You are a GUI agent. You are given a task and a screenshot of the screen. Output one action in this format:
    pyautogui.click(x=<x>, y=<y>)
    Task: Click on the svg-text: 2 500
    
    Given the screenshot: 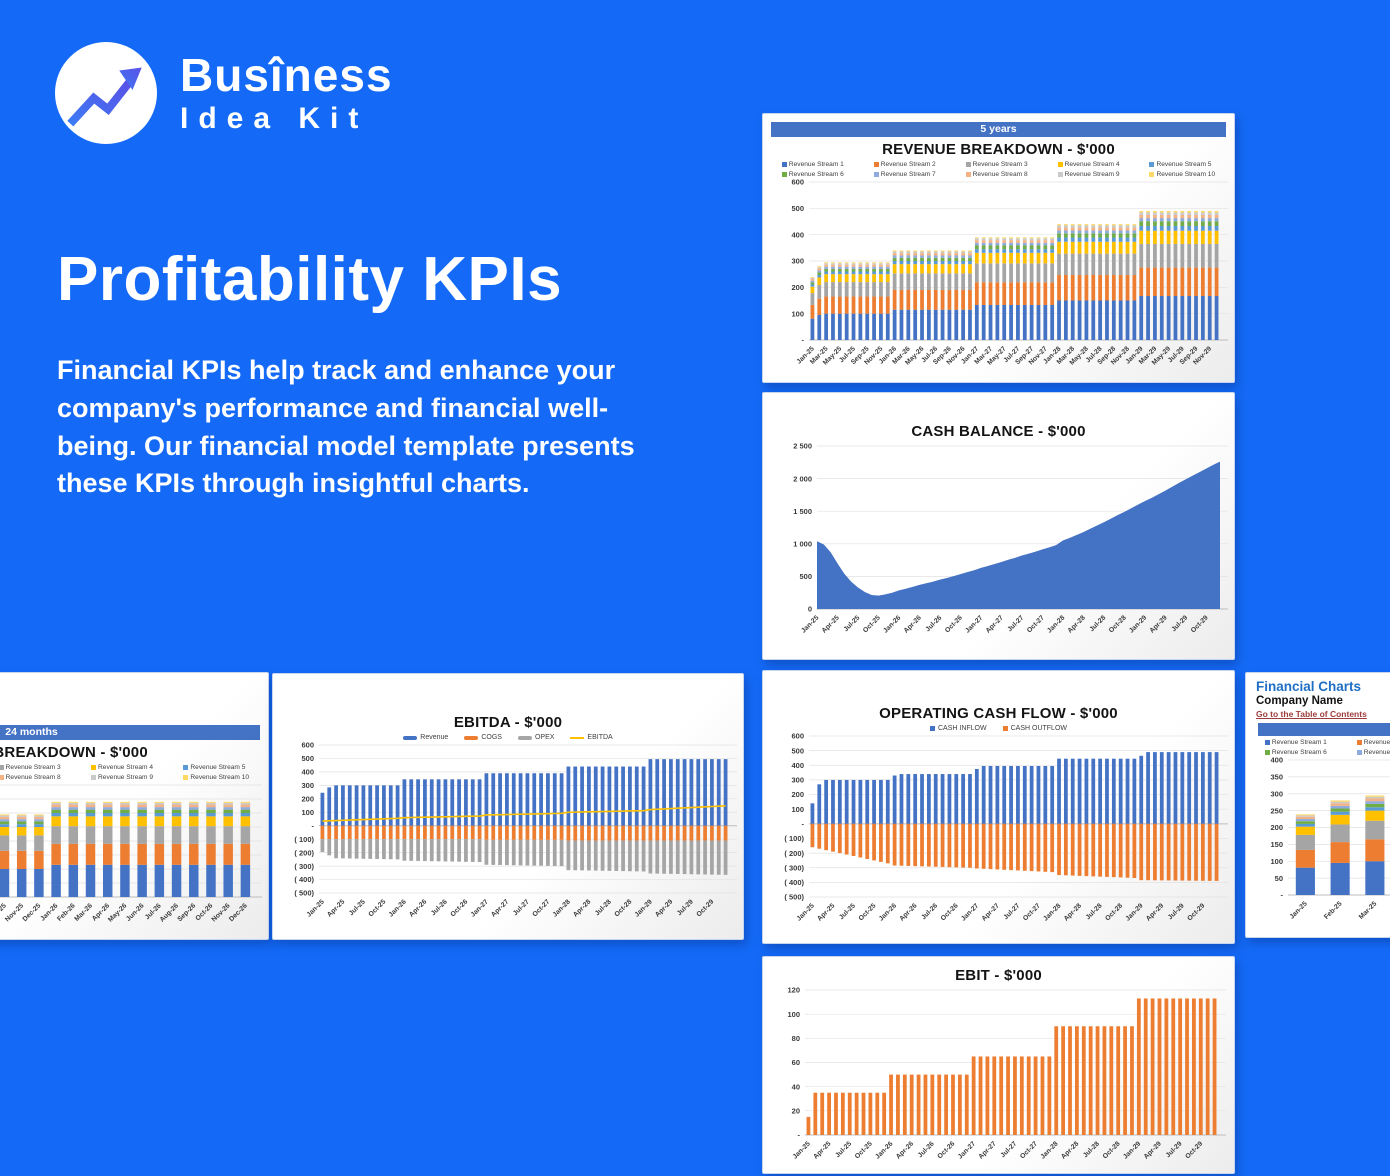 What is the action you would take?
    pyautogui.click(x=802, y=446)
    